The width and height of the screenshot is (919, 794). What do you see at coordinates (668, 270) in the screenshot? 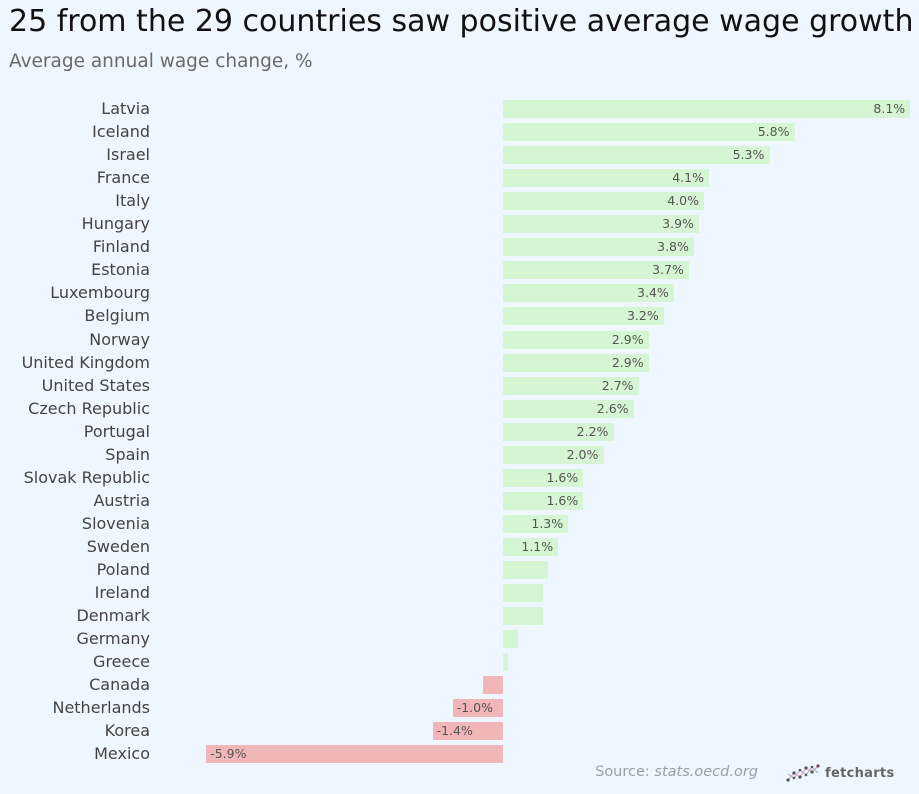
I see `data-label: 3.7%` at bounding box center [668, 270].